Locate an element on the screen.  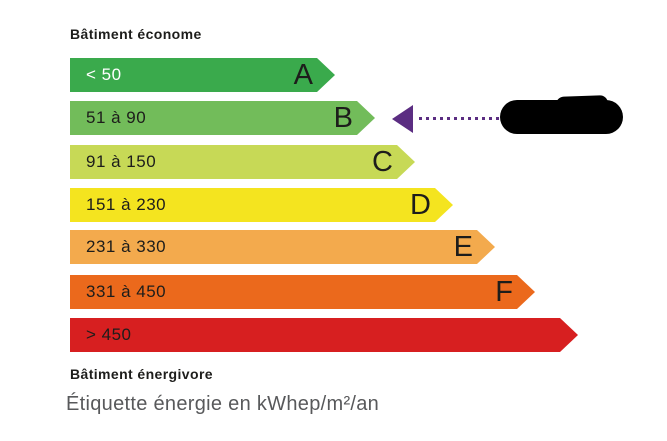
energy-bar-e: 231 à 330 E is located at coordinates (282, 247).